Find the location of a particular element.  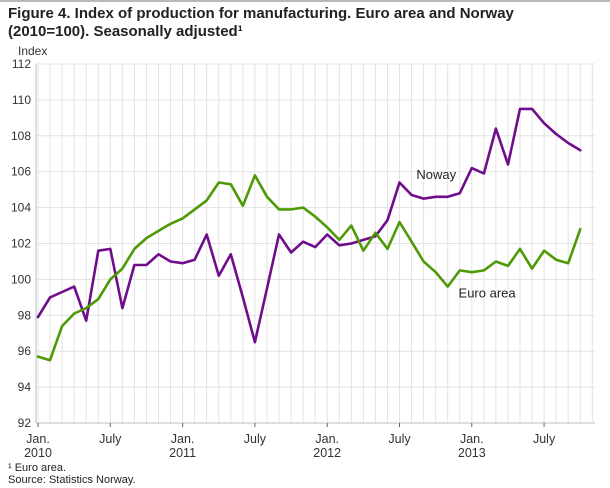

y-tick-label: 104 is located at coordinates (21, 208).